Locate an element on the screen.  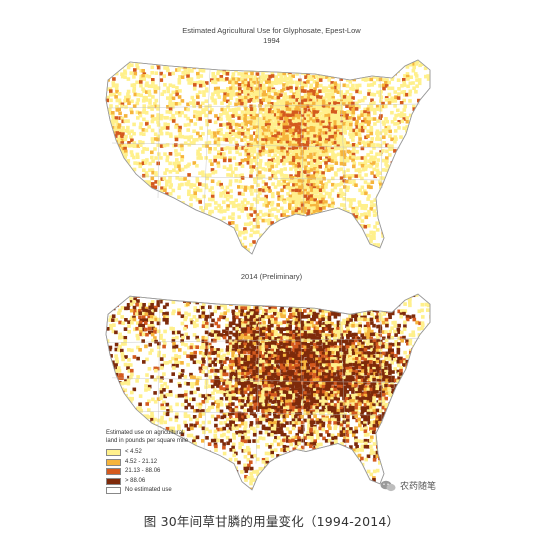
legend-label-medium: 4.52 - 21.12 is located at coordinates (141, 461).